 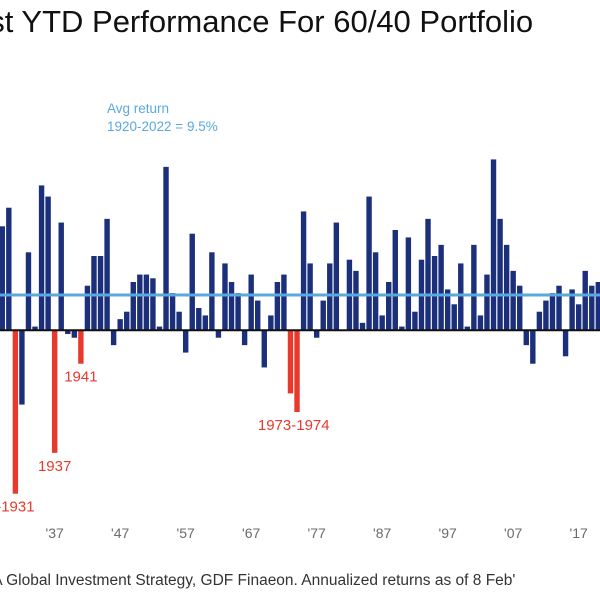 I want to click on bar-1970, so click(x=271, y=323).